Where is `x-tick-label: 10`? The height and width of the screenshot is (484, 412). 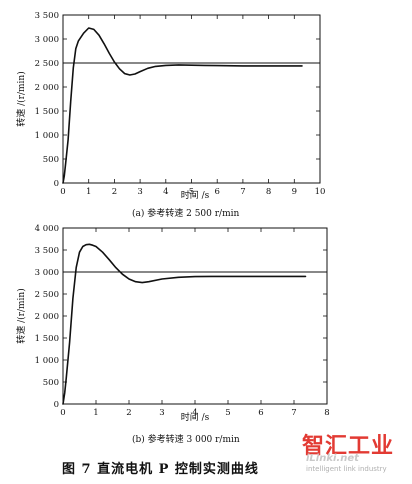
x-tick-label: 10 is located at coordinates (320, 192).